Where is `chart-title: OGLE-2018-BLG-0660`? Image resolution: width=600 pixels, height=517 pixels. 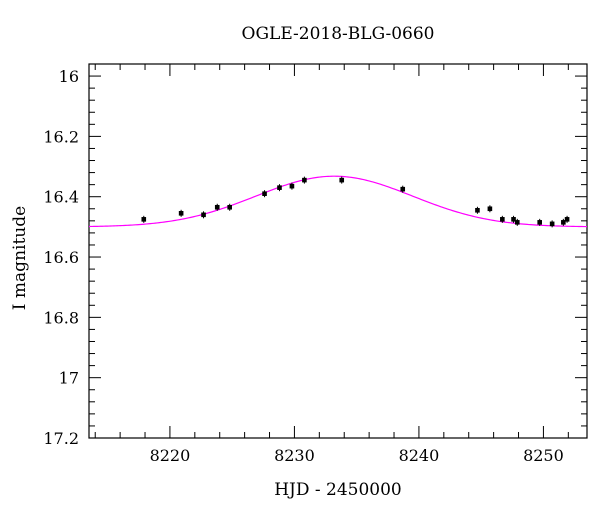 chart-title: OGLE-2018-BLG-0660 is located at coordinates (338, 34).